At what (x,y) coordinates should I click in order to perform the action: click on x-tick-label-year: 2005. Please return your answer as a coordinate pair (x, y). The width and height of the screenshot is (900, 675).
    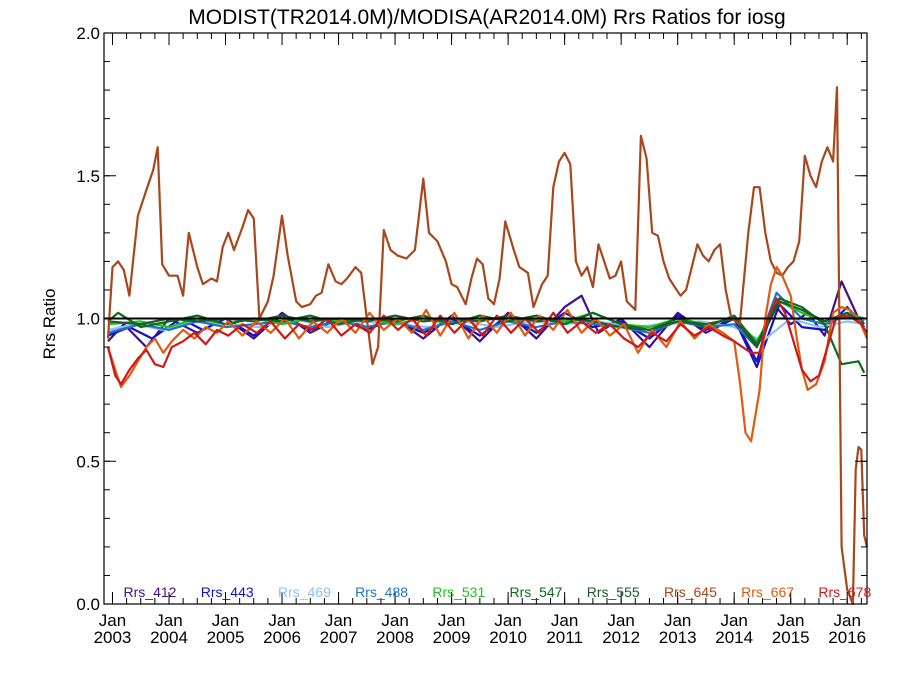
    Looking at the image, I should click on (226, 637).